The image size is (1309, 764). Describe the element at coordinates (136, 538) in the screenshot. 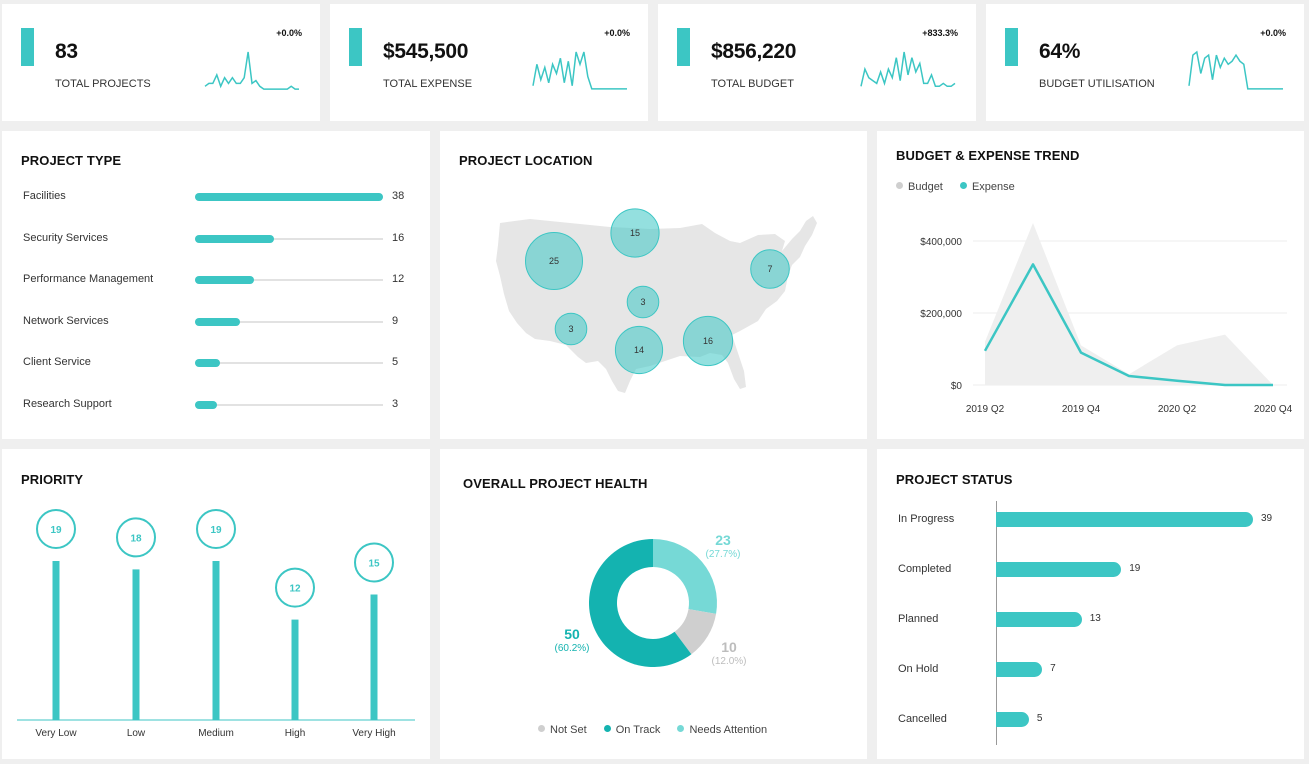

I see `priority-value: 18` at that location.